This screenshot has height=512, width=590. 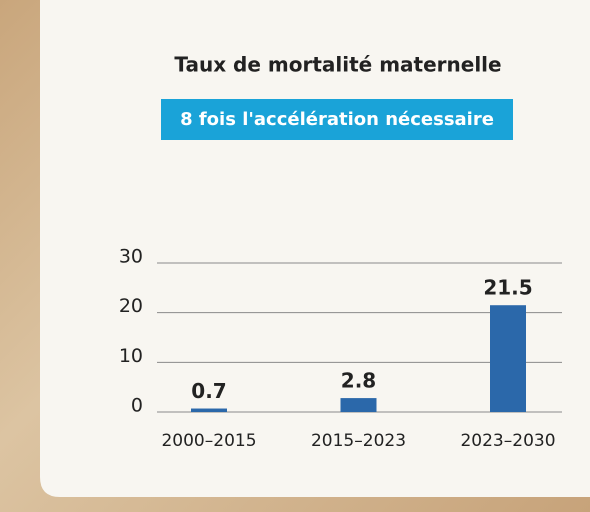 I want to click on data-label: 0.7, so click(x=208, y=391).